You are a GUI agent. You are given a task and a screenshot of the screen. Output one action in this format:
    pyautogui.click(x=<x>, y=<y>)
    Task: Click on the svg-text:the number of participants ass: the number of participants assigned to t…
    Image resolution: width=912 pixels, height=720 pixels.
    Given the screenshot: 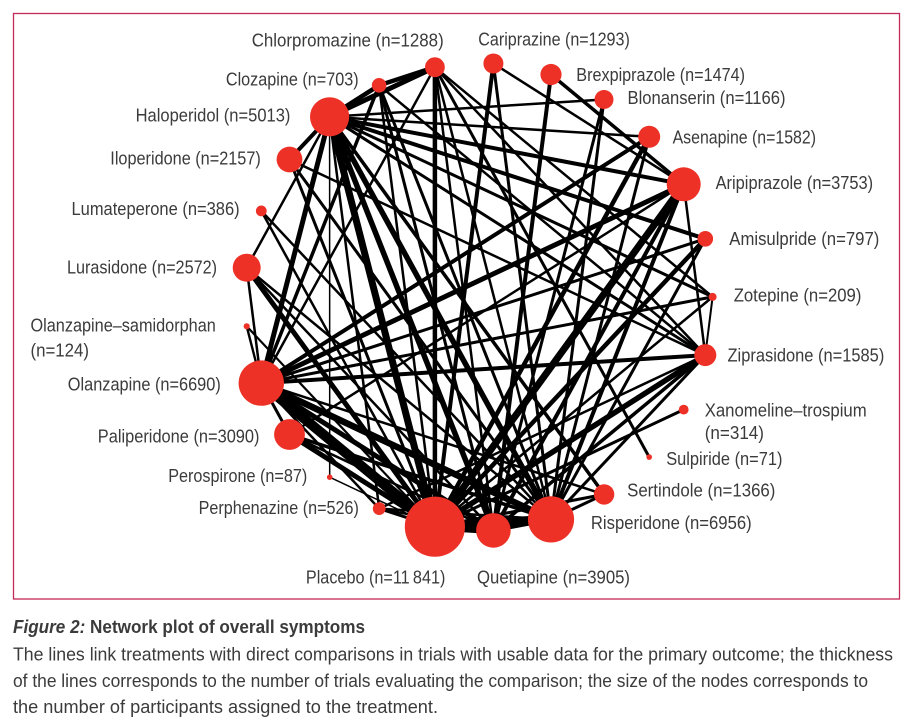 What is the action you would take?
    pyautogui.click(x=225, y=706)
    